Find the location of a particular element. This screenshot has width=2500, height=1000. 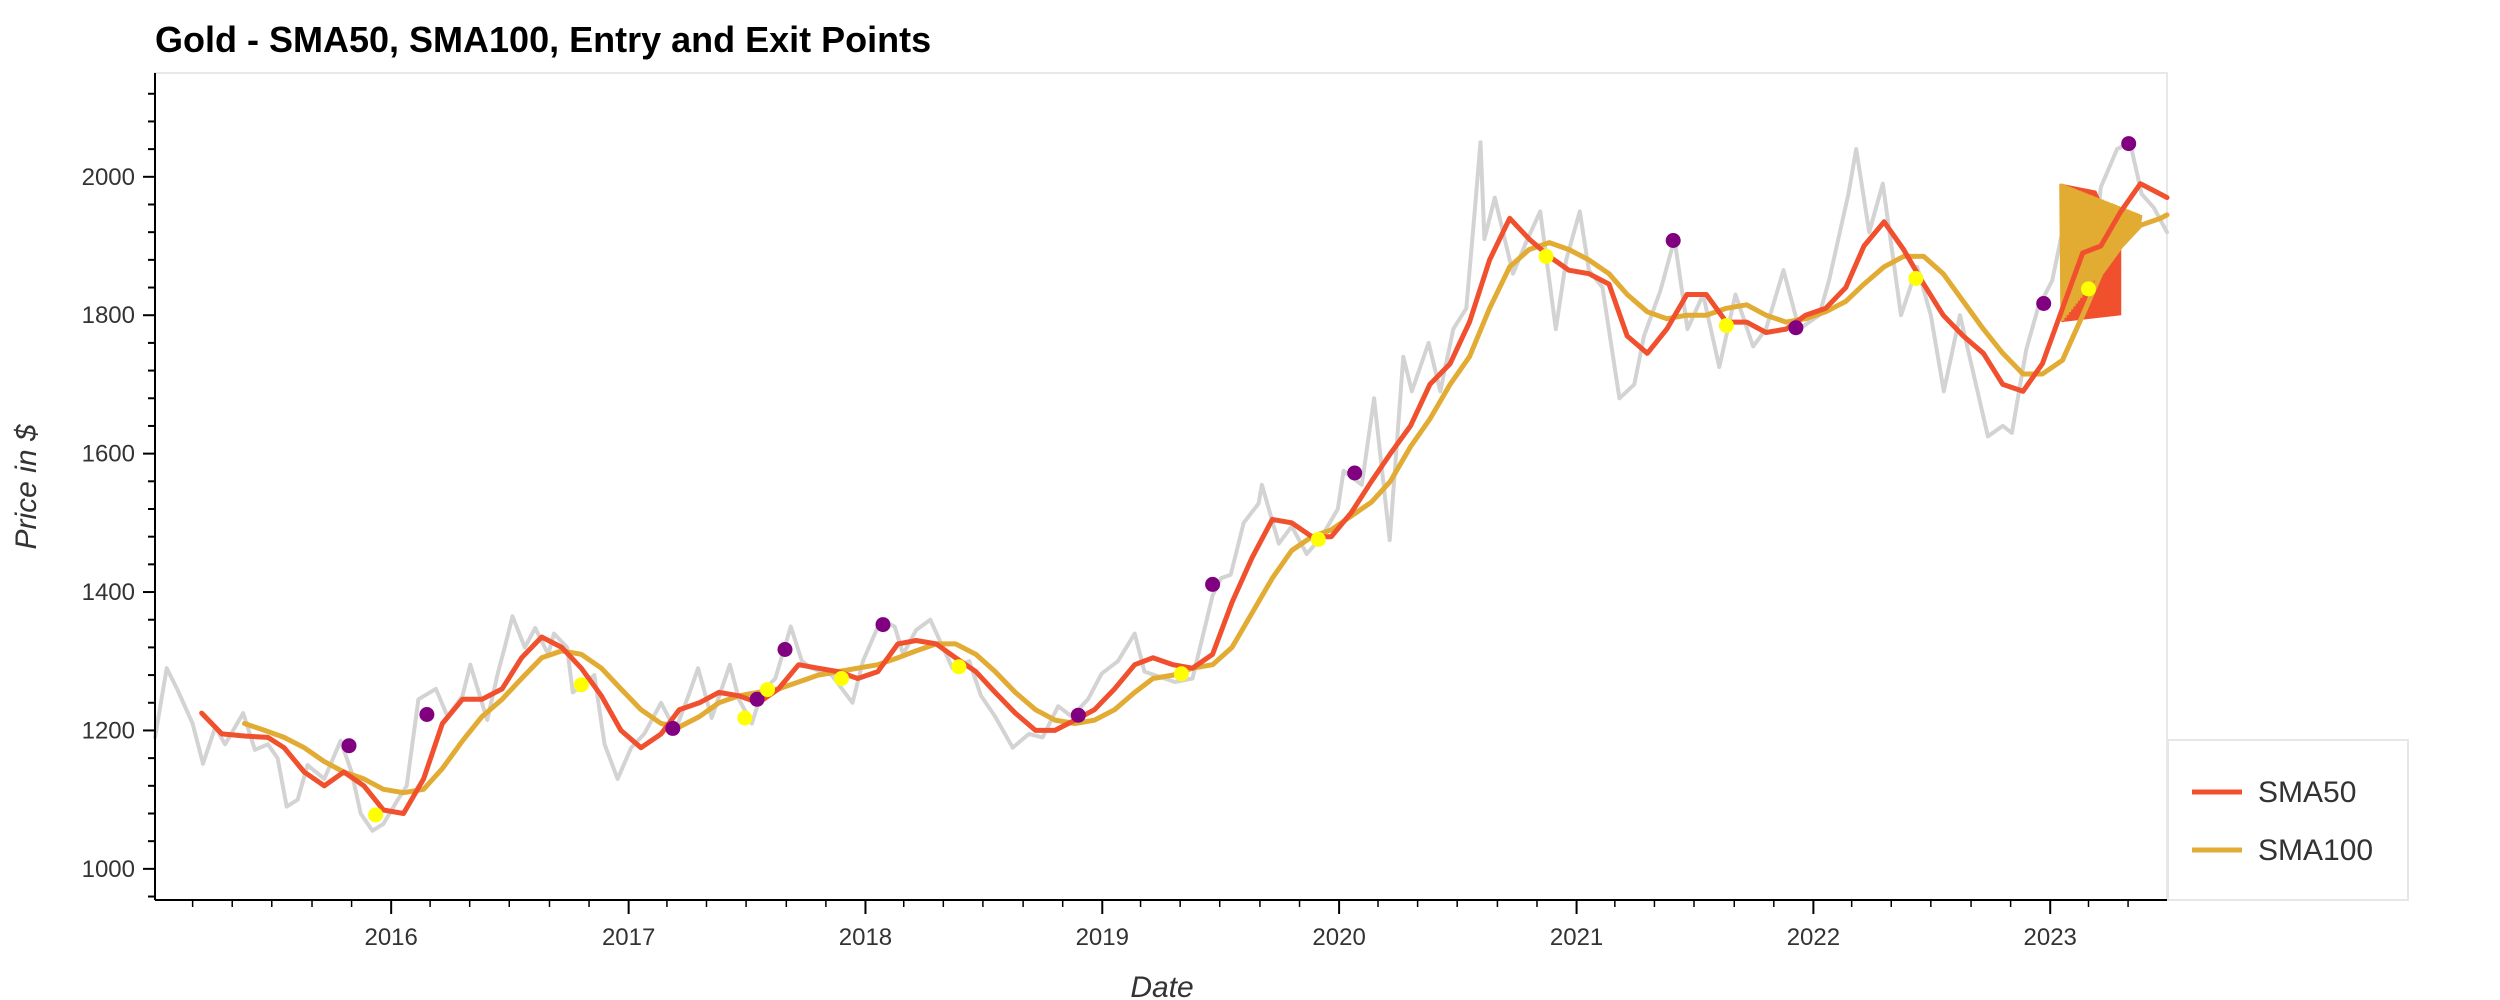

legend: SMA50 SMA100 is located at coordinates (2288, 820).